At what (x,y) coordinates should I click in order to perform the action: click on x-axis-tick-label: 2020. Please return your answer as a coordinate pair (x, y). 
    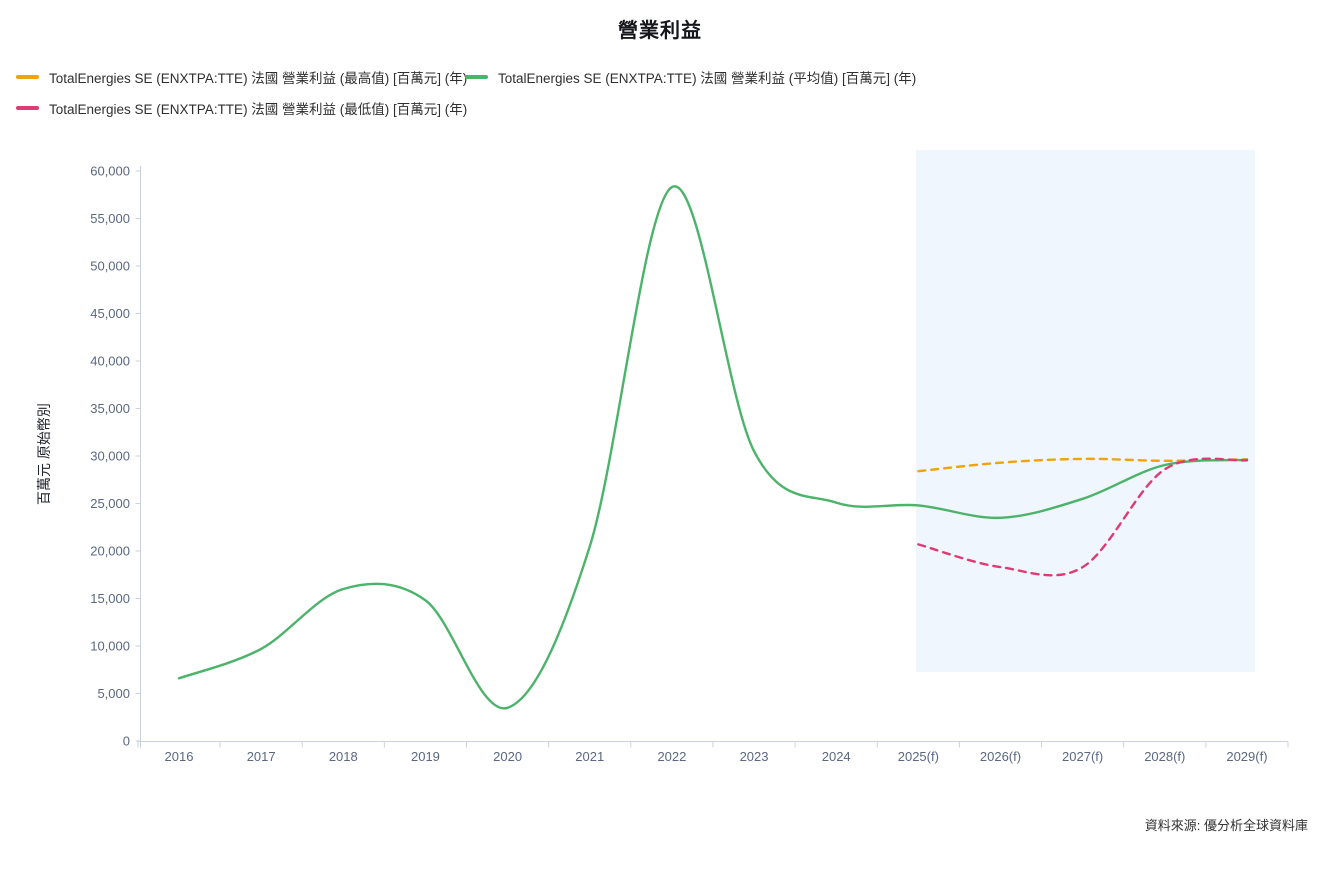
    Looking at the image, I should click on (507, 756).